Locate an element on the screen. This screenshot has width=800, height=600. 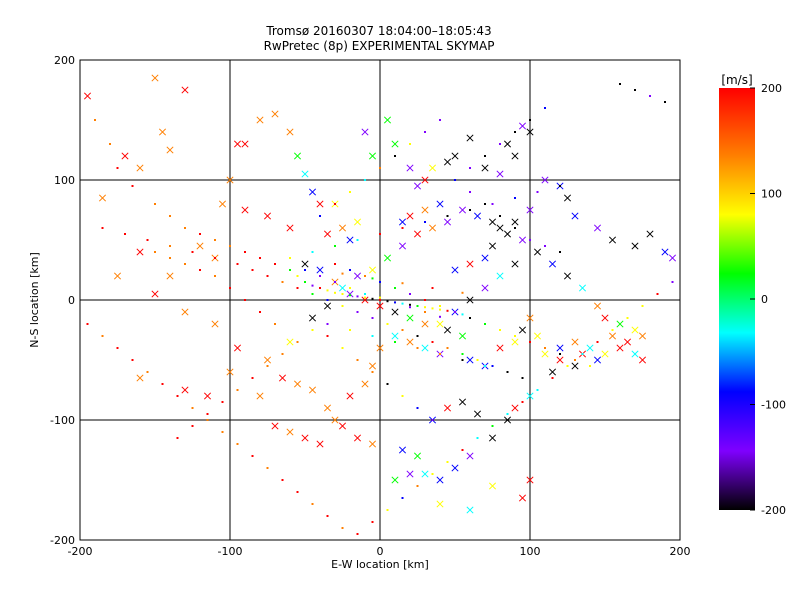
chart-subtitle: RwPretec (8p) EXPERIMENTAL SKYMAP is located at coordinates (379, 46).